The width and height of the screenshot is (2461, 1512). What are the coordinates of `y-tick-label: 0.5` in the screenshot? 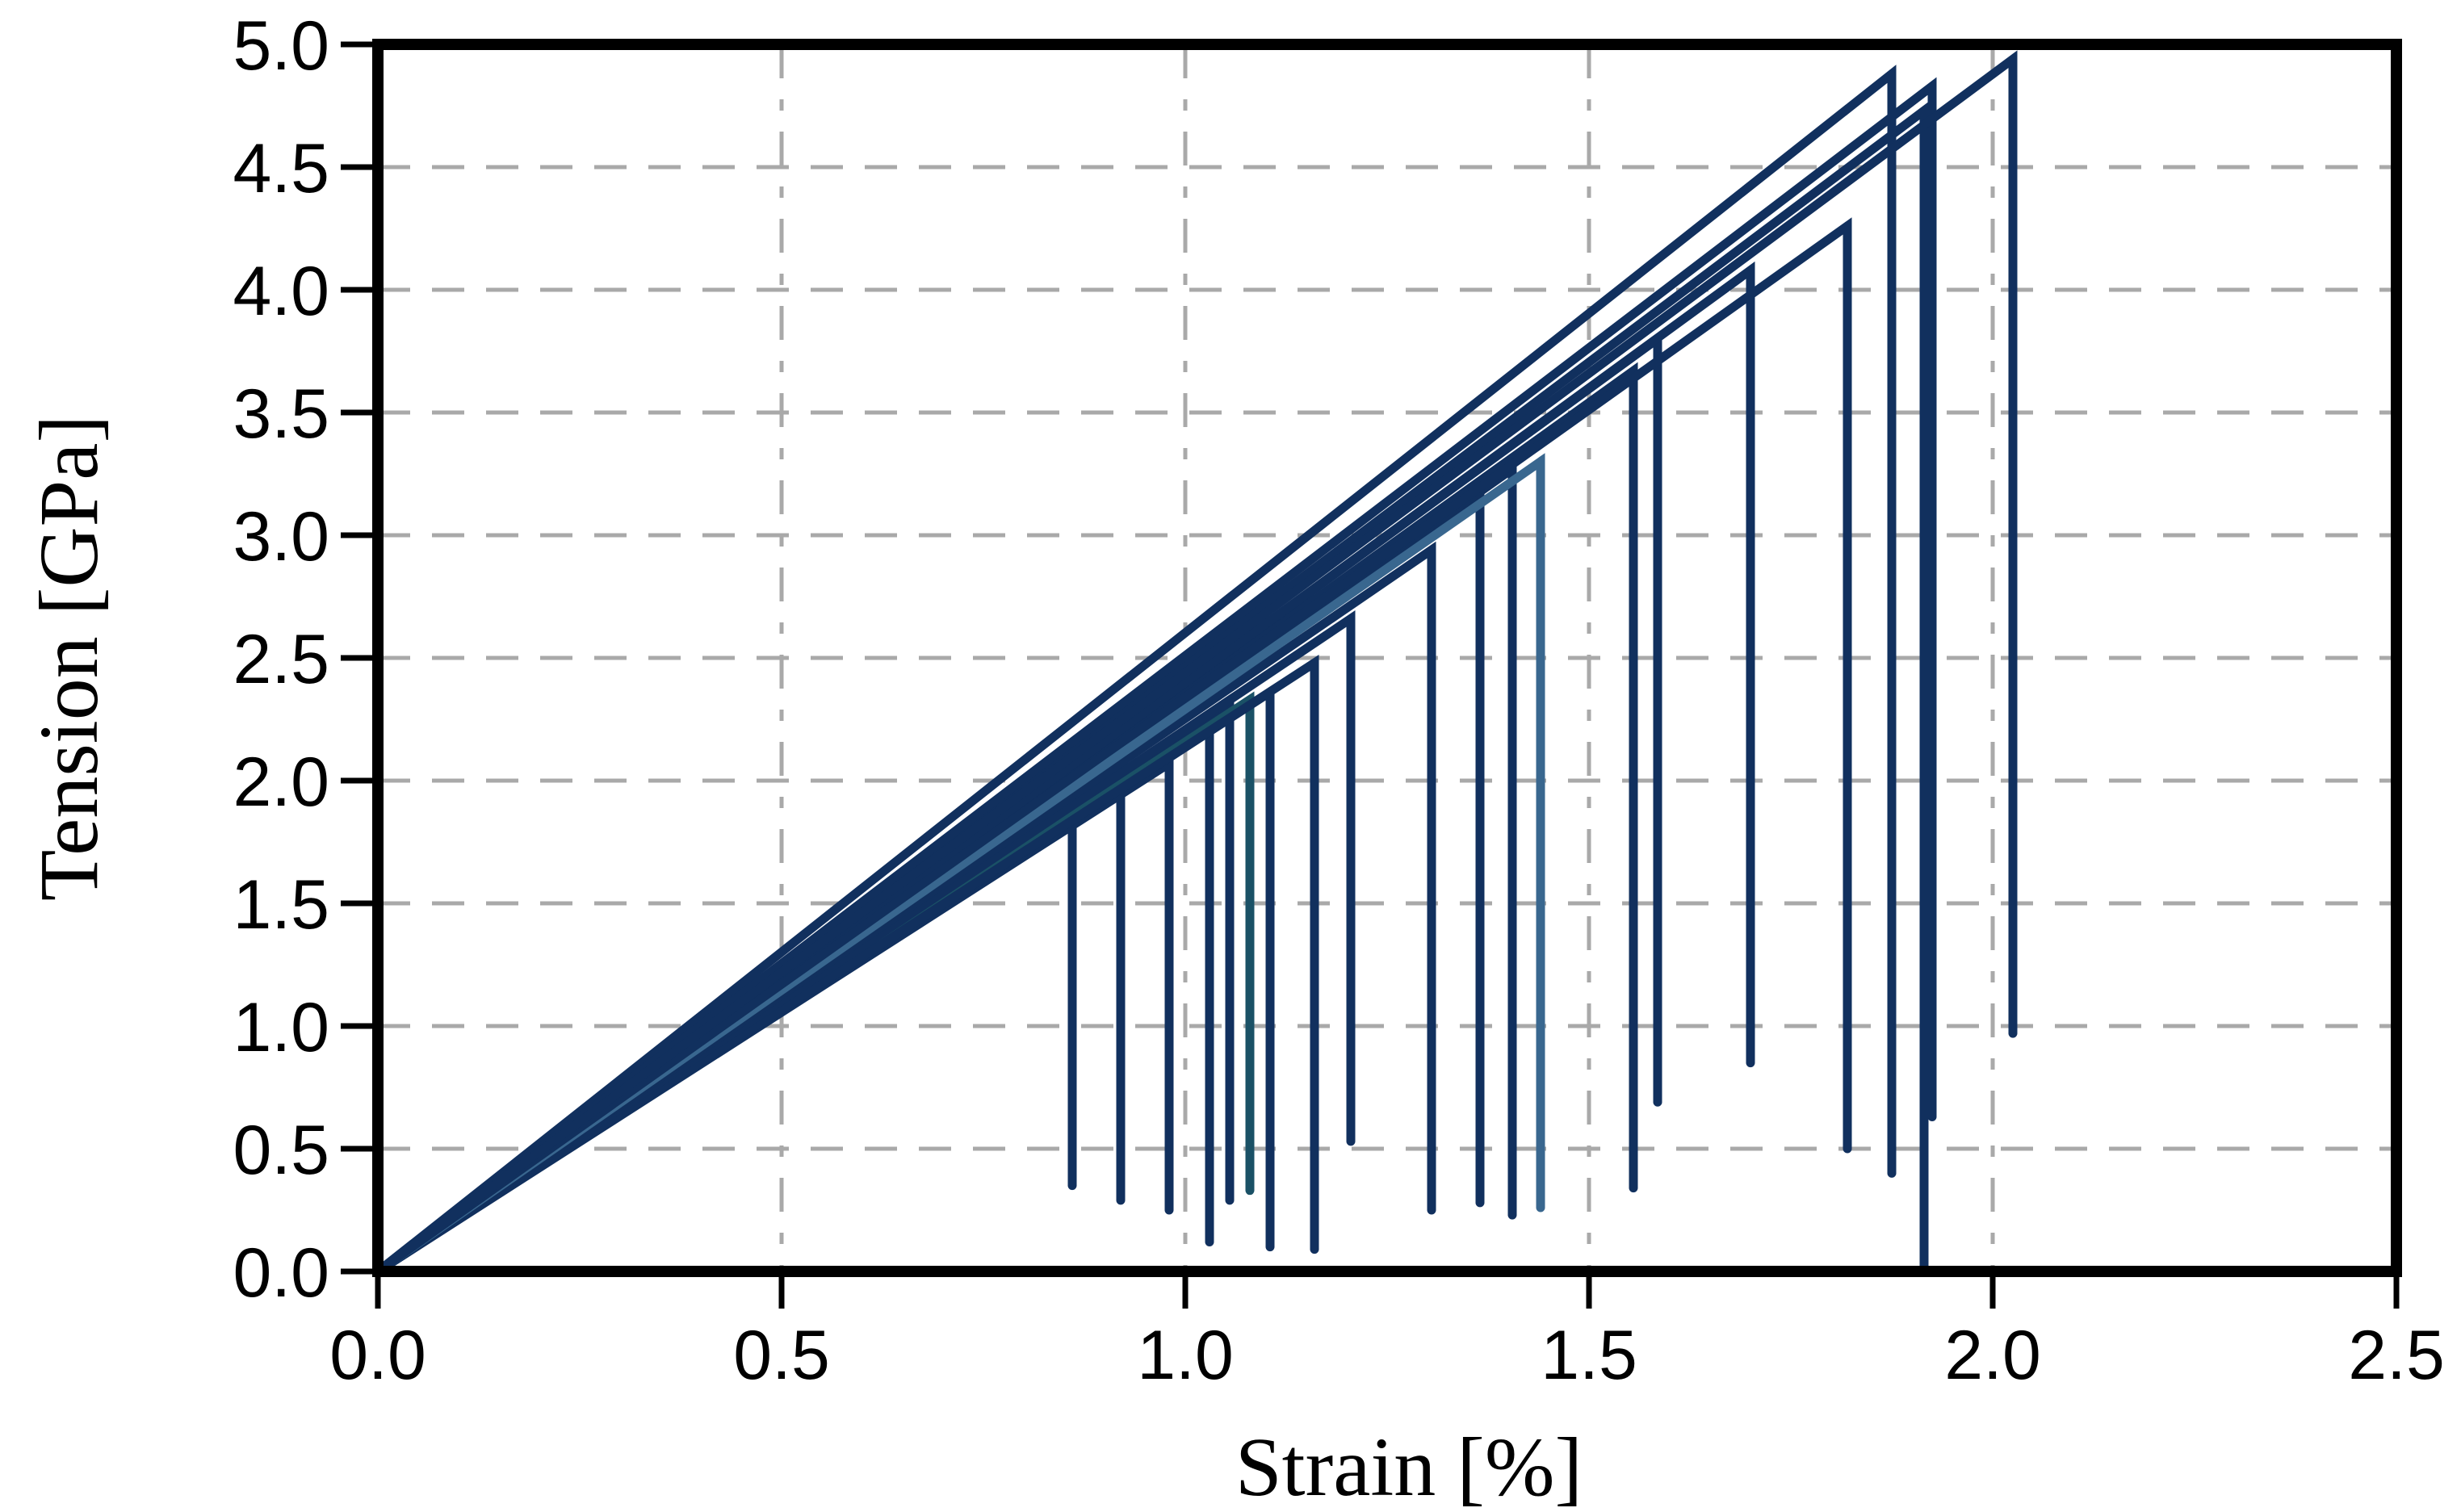 It's located at (281, 1150).